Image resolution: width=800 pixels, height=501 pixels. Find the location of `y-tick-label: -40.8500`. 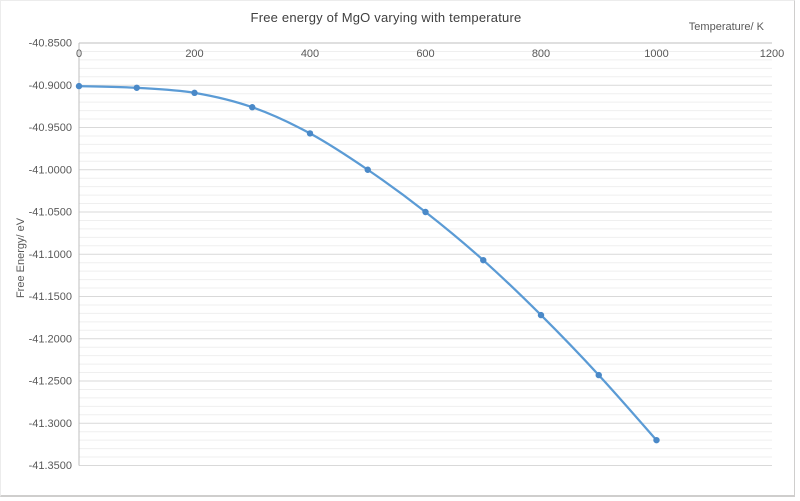

y-tick-label: -40.8500 is located at coordinates (50, 44).